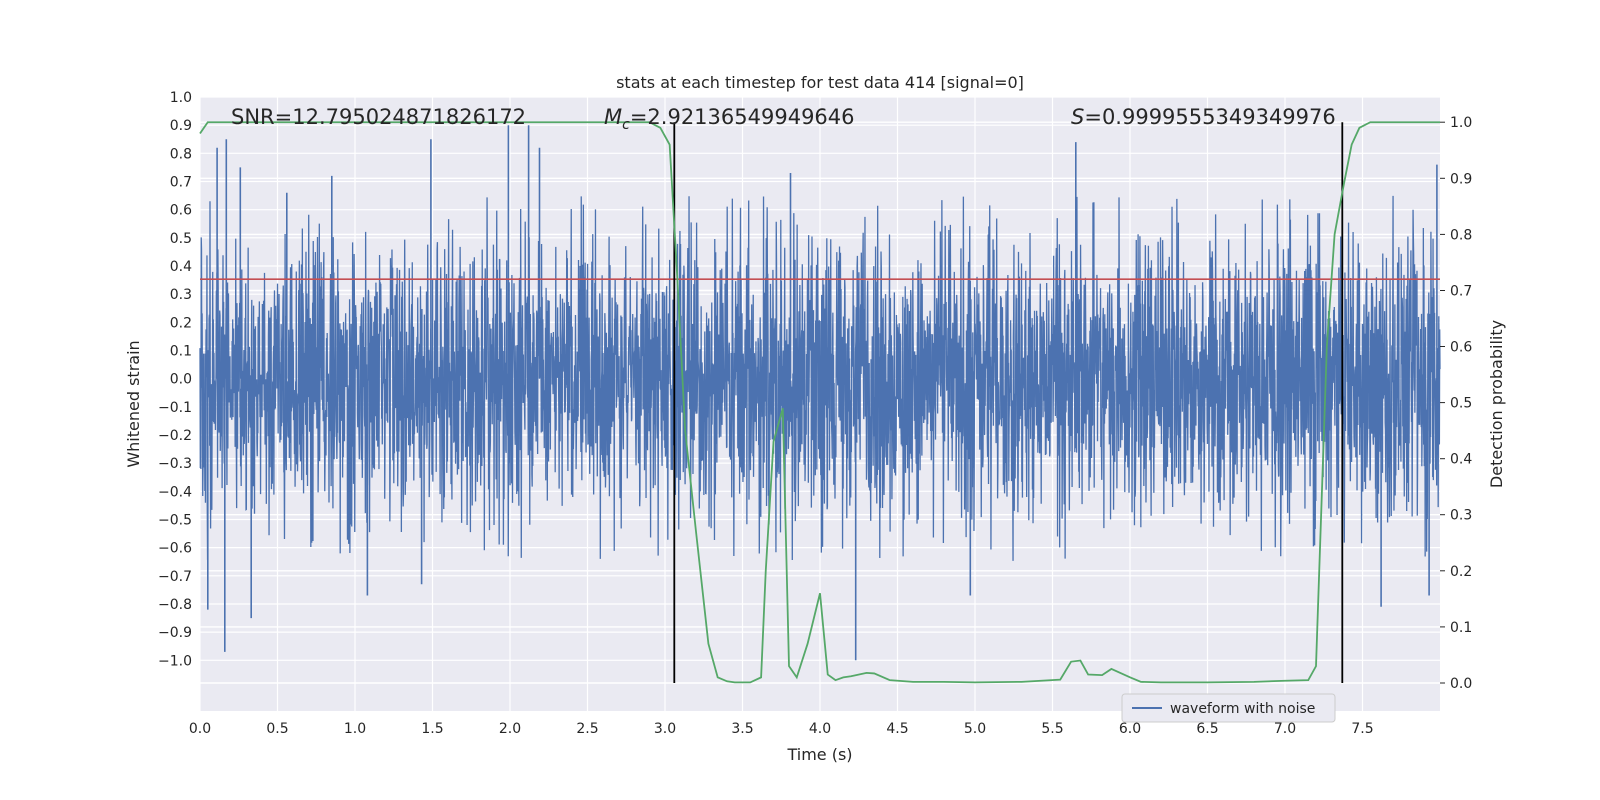 The width and height of the screenshot is (1600, 800). I want to click on x-tick-label: 6.0, so click(1130, 729).